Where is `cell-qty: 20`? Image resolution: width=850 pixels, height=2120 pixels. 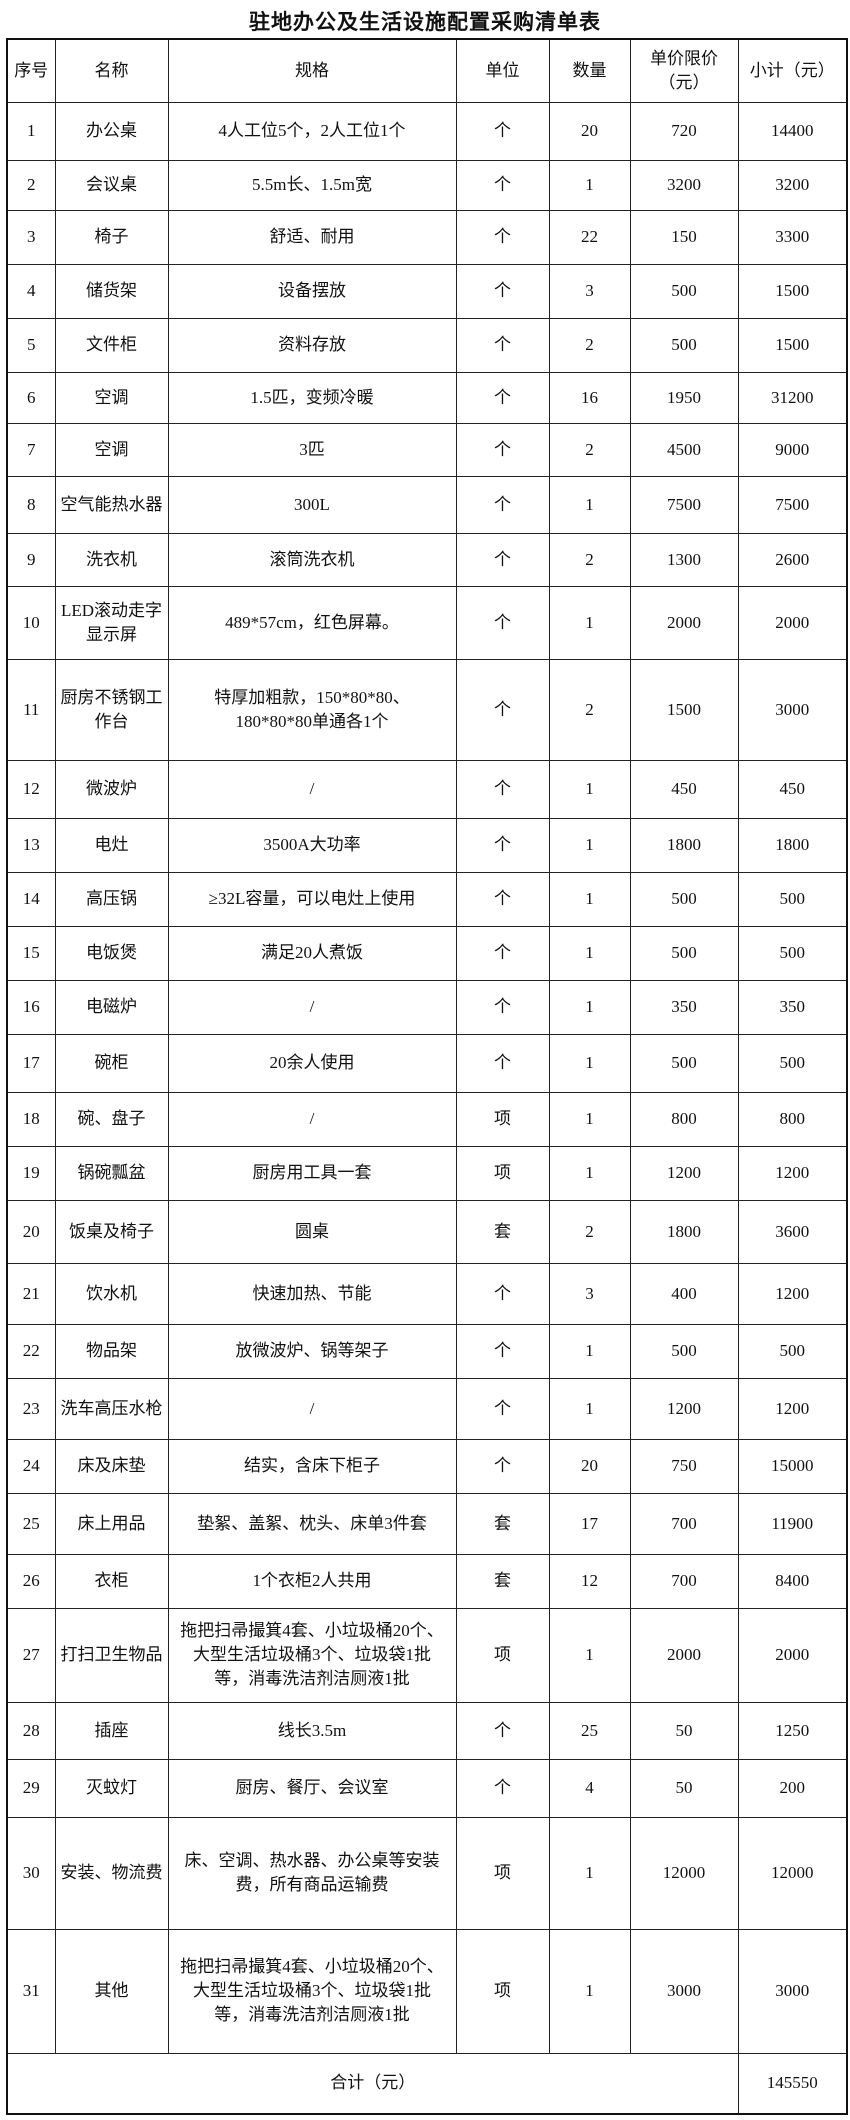
cell-qty: 20 is located at coordinates (589, 131).